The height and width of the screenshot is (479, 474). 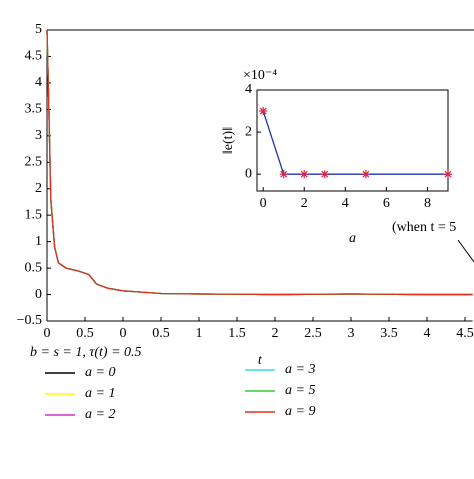 What do you see at coordinates (313, 333) in the screenshot?
I see `x-tick-label: 2.5` at bounding box center [313, 333].